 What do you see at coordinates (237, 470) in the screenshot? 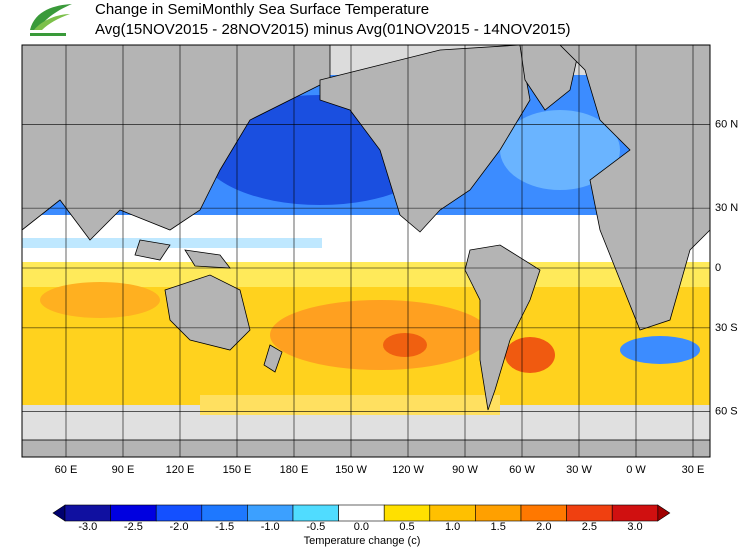
I see `lon-label: 150 E` at bounding box center [237, 470].